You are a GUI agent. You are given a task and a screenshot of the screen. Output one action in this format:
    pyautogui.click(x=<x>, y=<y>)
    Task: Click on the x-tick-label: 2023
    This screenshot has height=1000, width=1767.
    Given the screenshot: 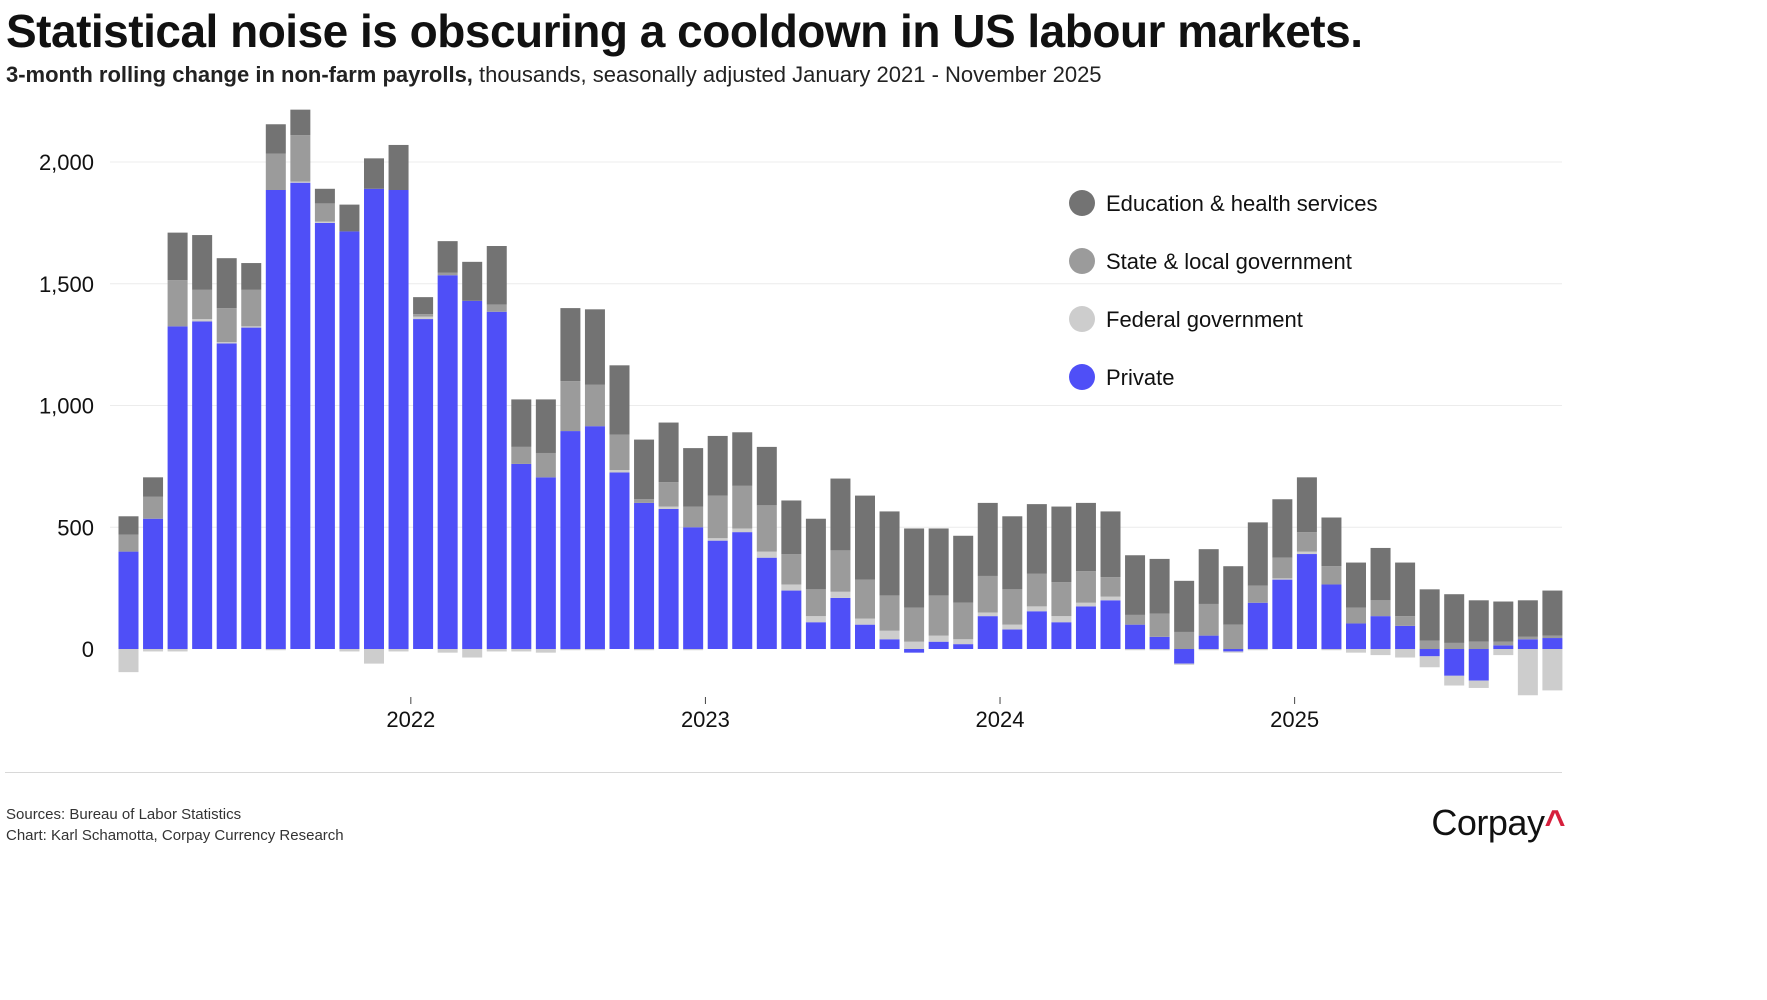 What is the action you would take?
    pyautogui.click(x=705, y=719)
    